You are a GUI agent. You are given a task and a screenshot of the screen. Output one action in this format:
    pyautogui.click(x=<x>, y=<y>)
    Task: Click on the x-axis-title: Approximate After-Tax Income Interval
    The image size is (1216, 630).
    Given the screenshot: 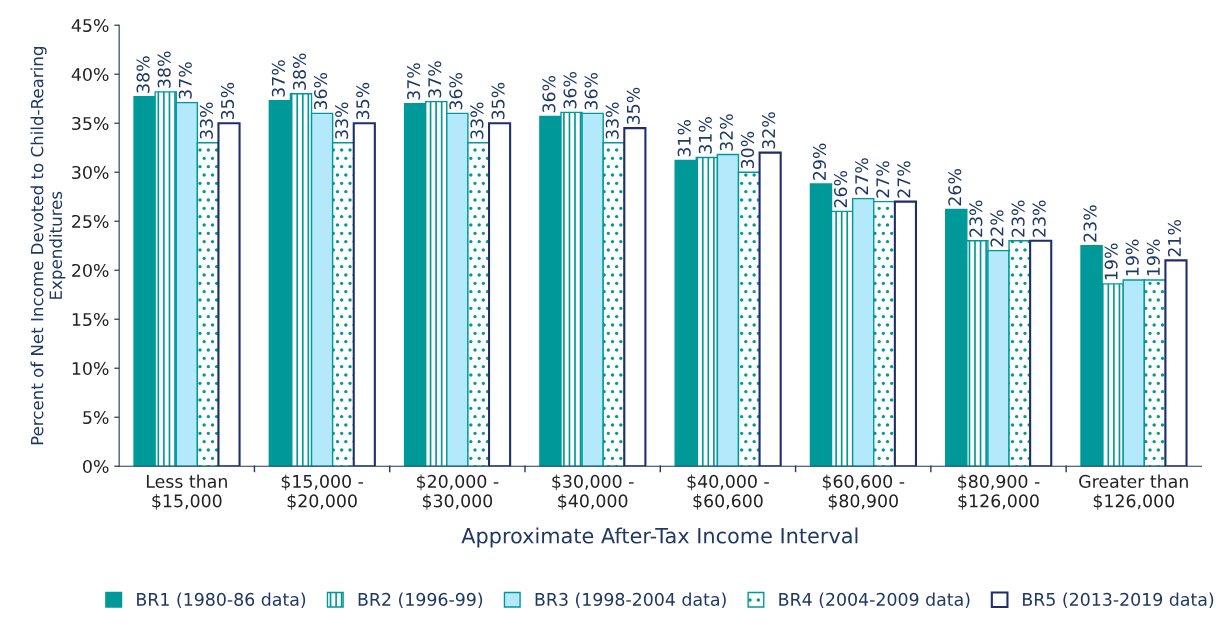 What is the action you would take?
    pyautogui.click(x=659, y=537)
    